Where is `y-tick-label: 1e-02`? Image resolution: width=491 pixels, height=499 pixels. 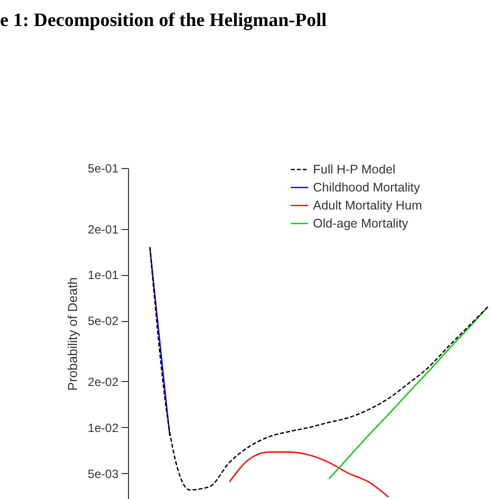 y-tick-label: 1e-02 is located at coordinates (103, 427).